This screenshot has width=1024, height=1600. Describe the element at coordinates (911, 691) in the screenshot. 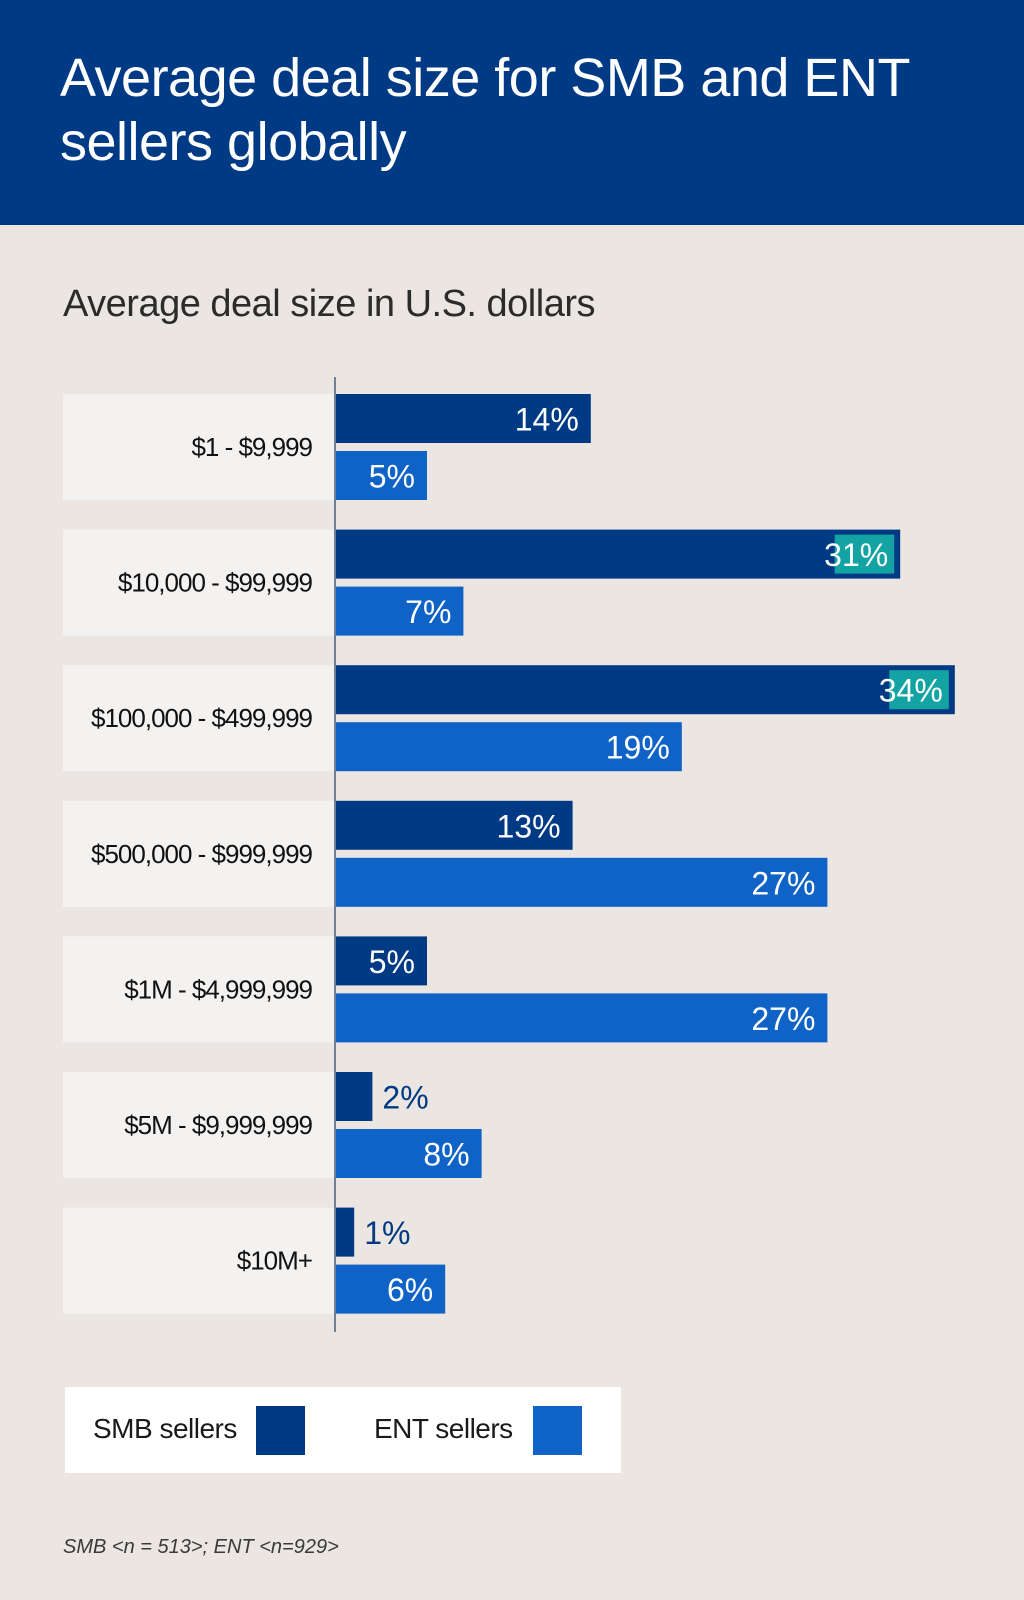

I see `data-label-smb: 34%` at that location.